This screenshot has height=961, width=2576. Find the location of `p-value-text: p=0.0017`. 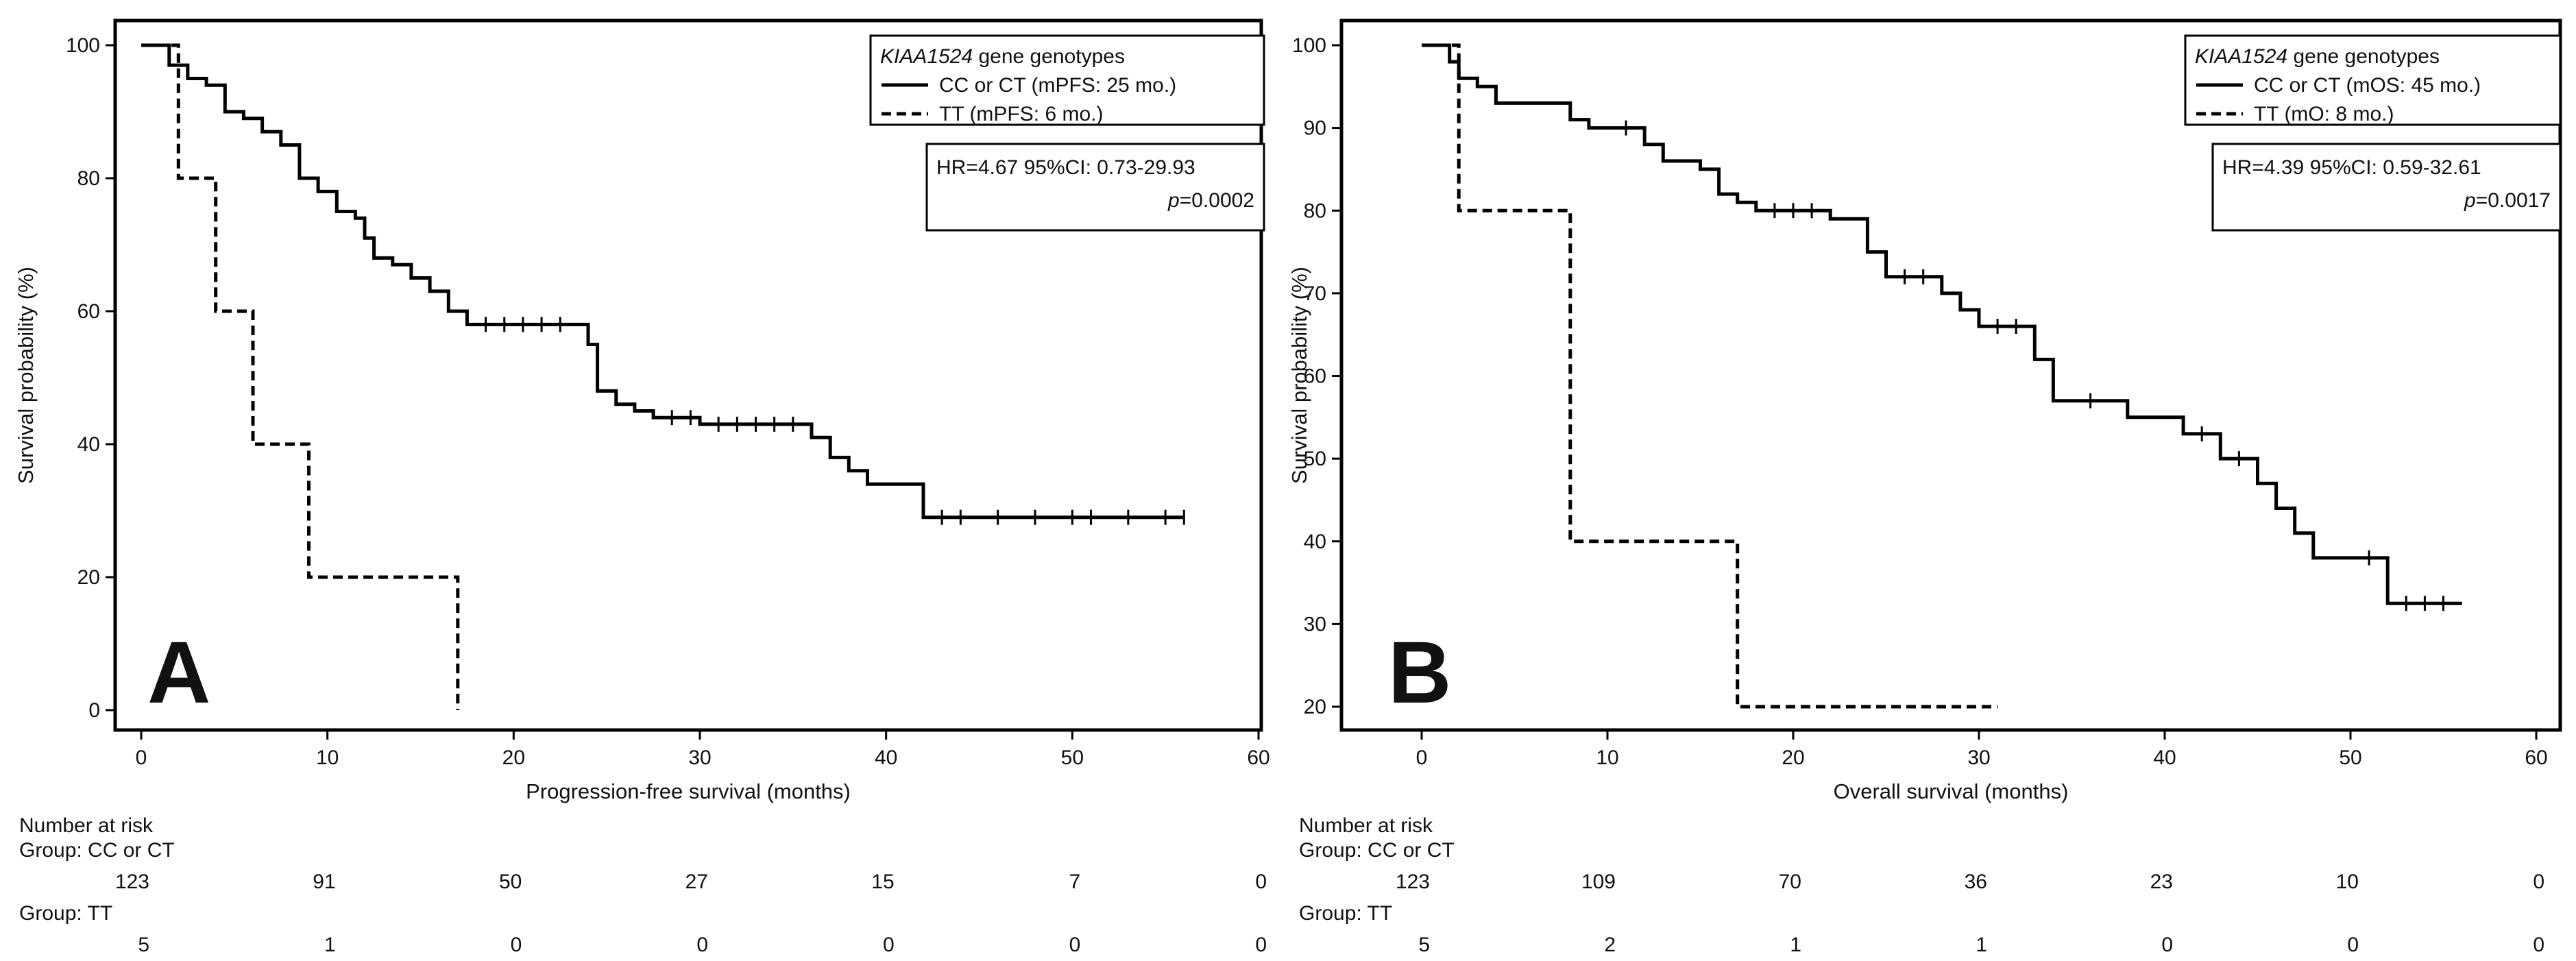

p-value-text: p=0.0017 is located at coordinates (2507, 200).